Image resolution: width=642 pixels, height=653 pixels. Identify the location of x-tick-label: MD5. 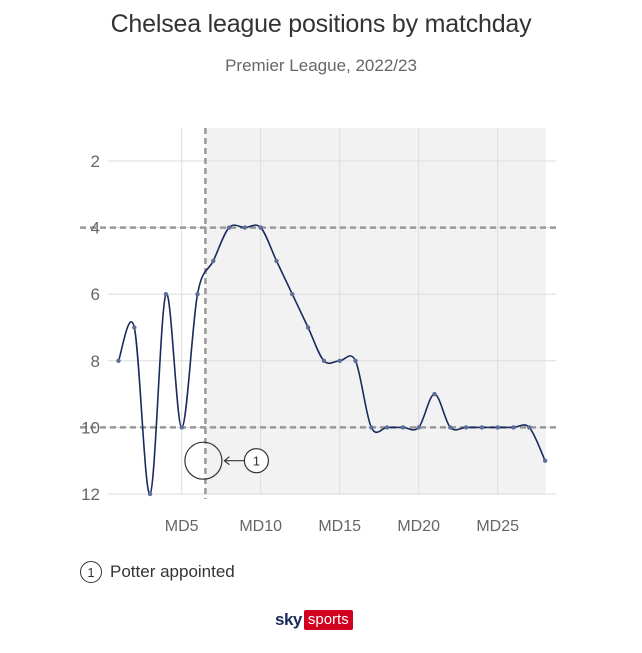
(182, 526).